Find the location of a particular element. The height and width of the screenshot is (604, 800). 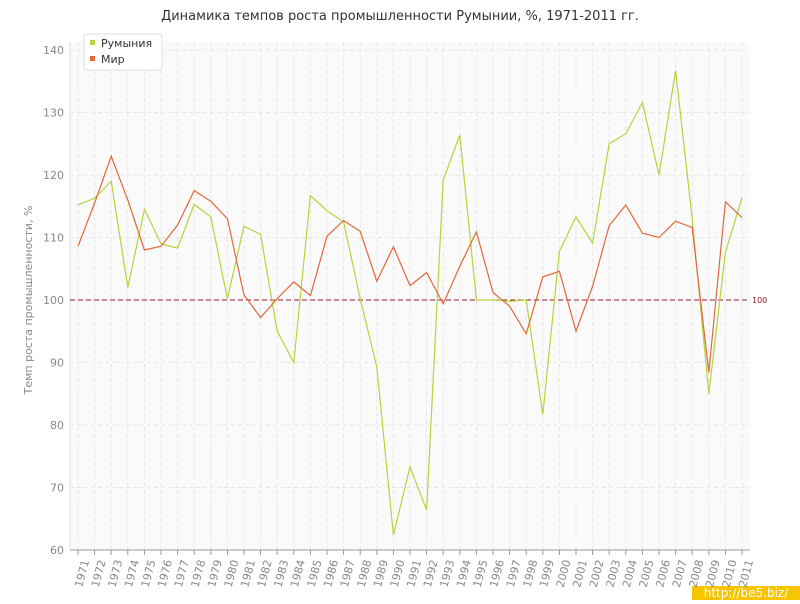

watermark-bg is located at coordinates (746, 593).